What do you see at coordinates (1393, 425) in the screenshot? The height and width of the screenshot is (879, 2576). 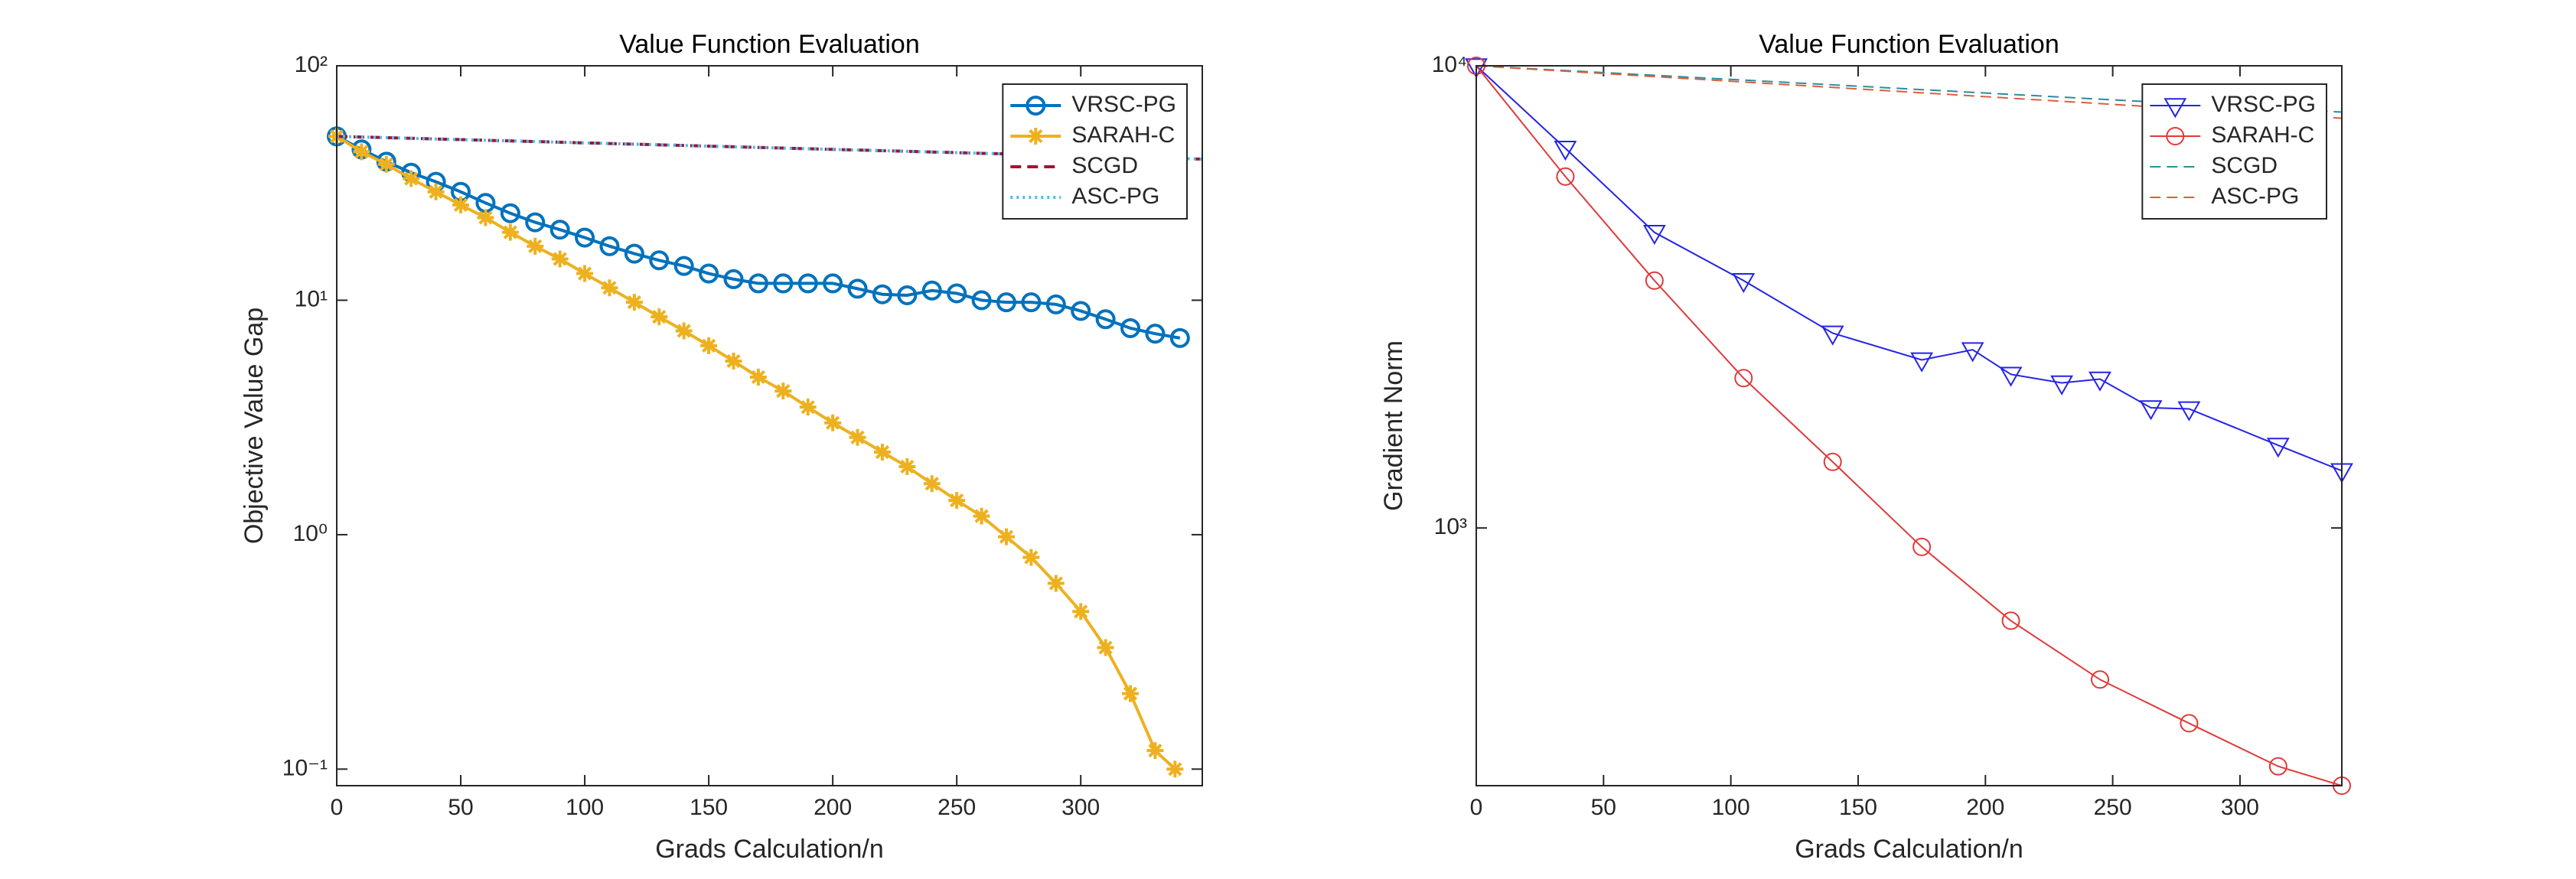 I see `y-axis-label: Gradient Norm` at bounding box center [1393, 425].